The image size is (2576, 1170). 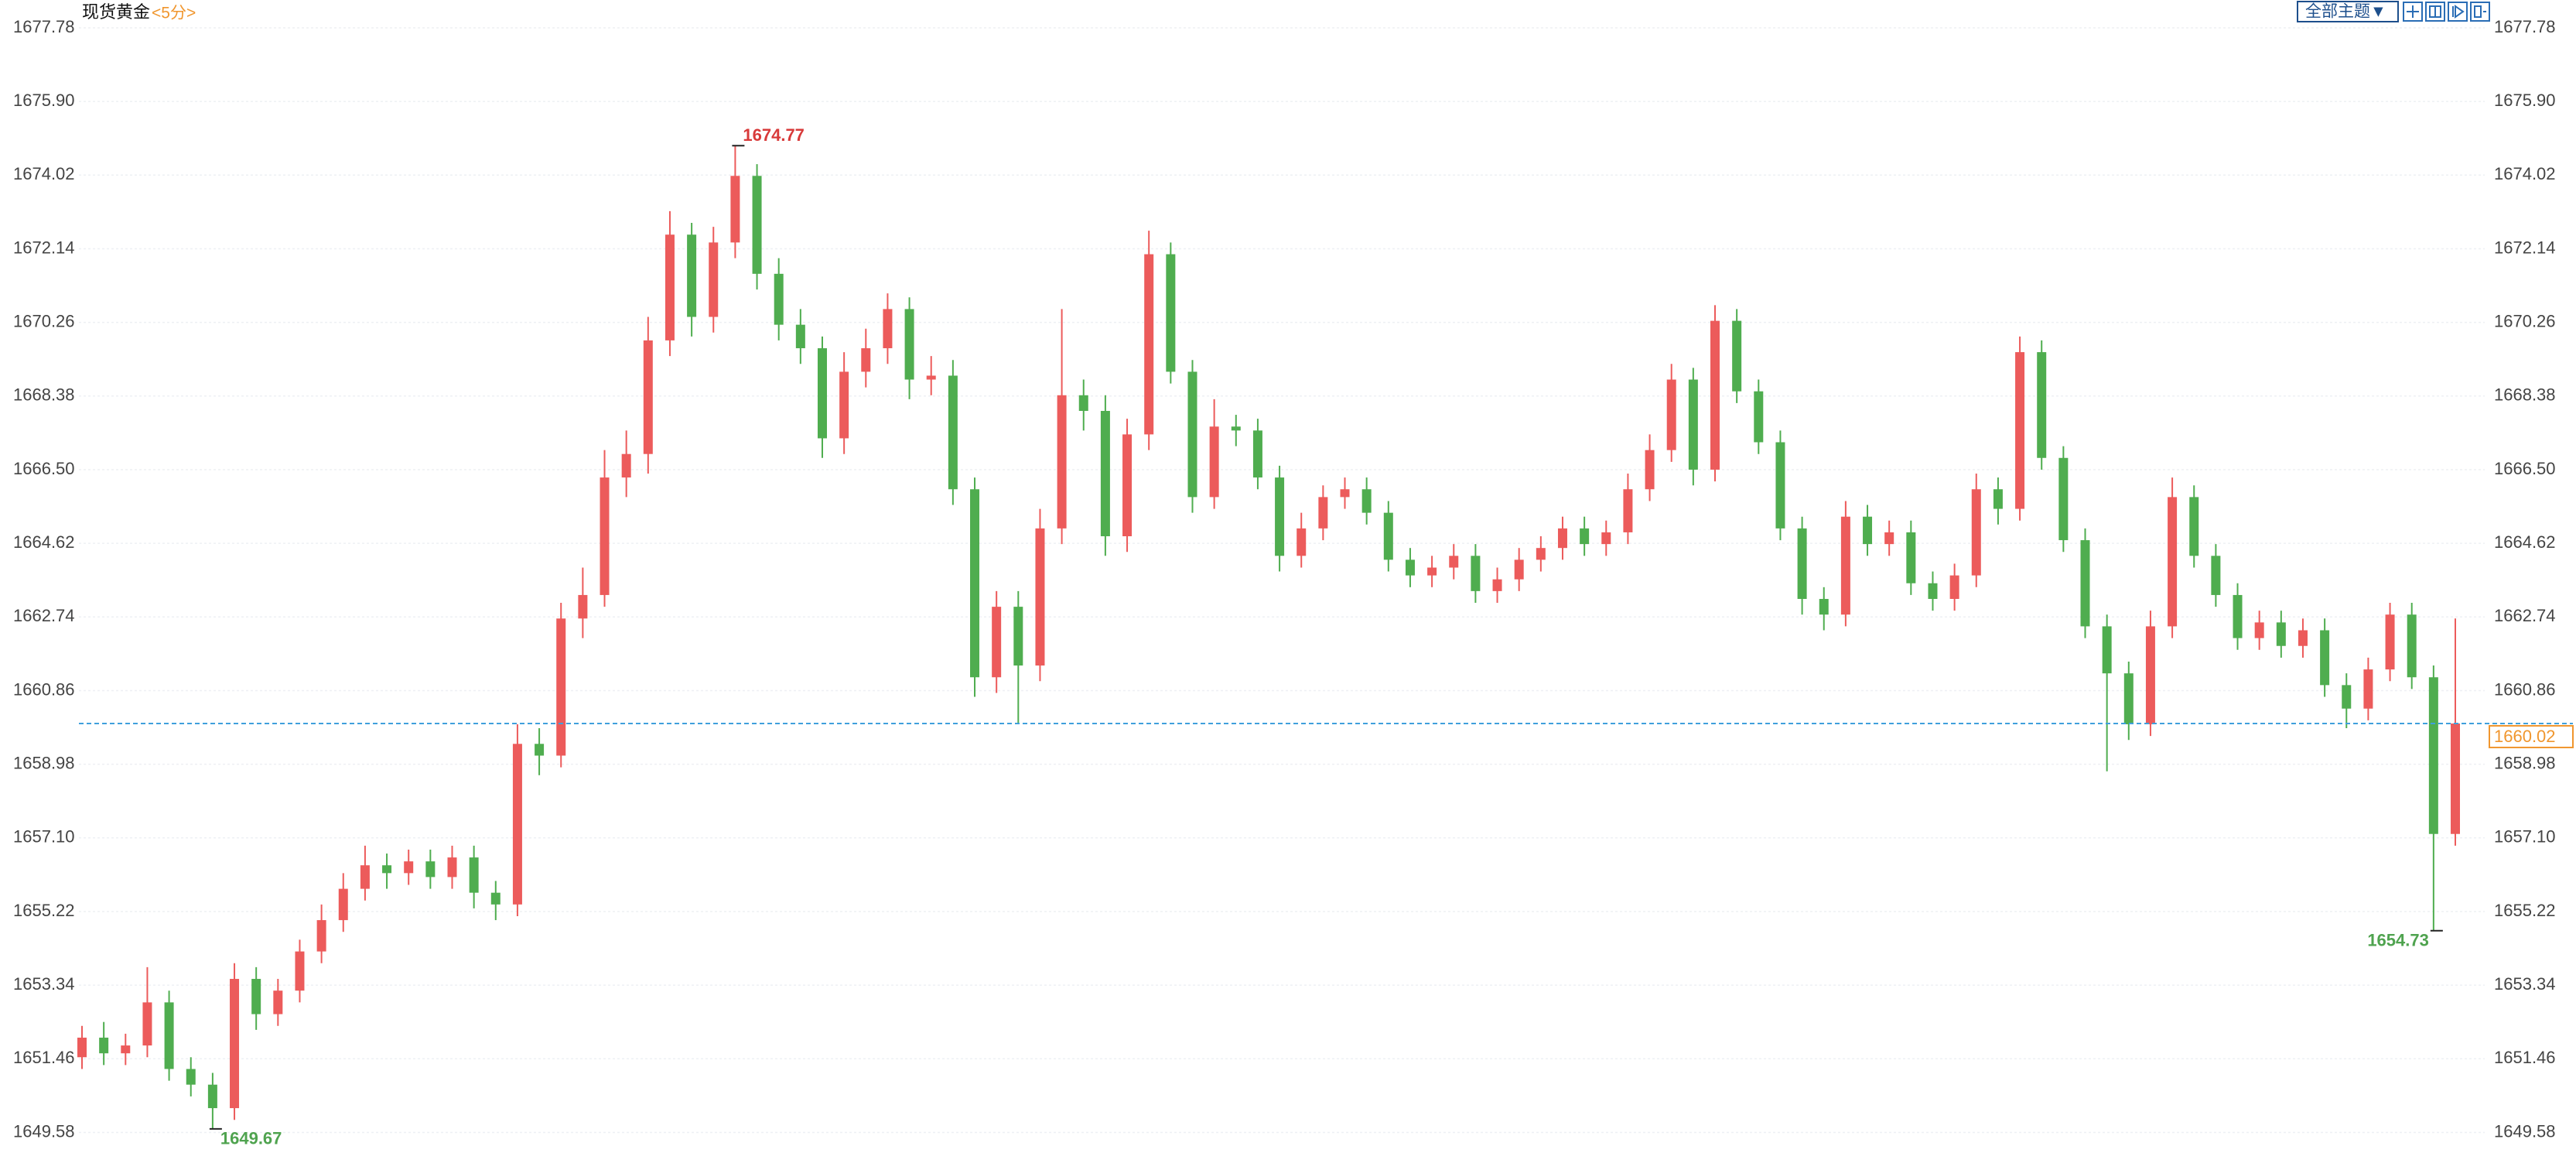 I want to click on y-tick-label: 1670.26, so click(x=44, y=321).